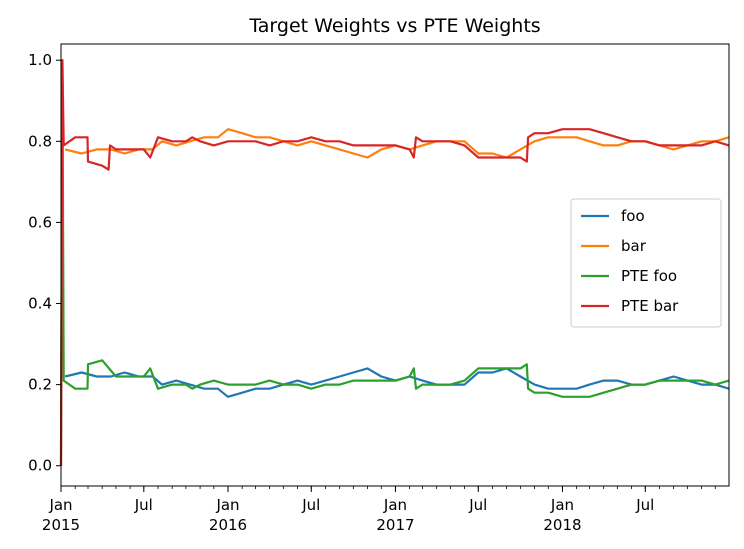 This screenshot has height=549, width=744. I want to click on legend-box, so click(646, 263).